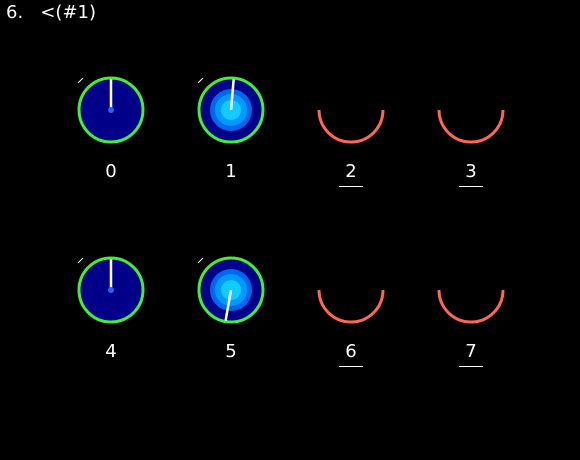 The image size is (580, 460). What do you see at coordinates (111, 171) in the screenshot?
I see `slot-label: 0` at bounding box center [111, 171].